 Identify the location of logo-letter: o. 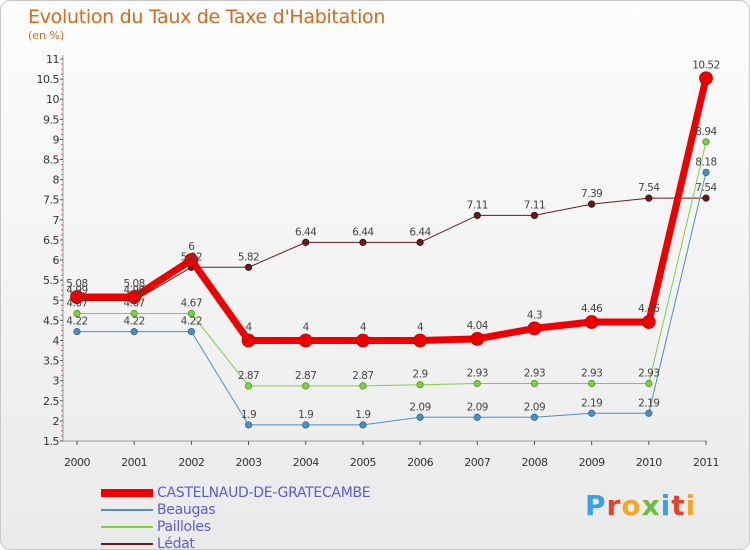
(631, 505).